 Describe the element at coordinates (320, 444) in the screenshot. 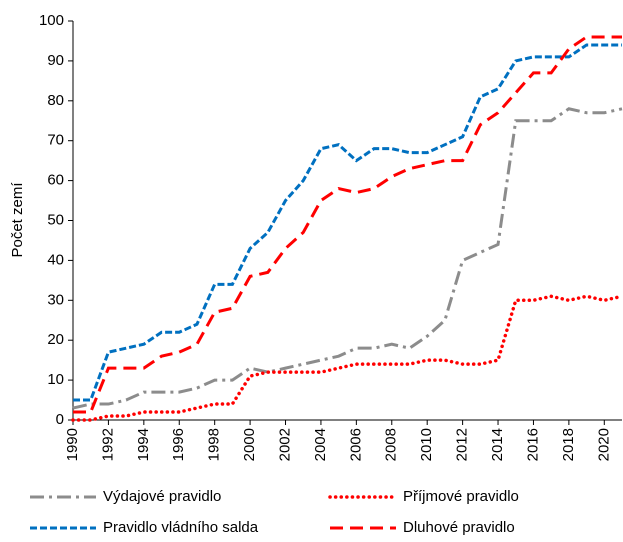

I see `x-tick-label: 2004` at that location.